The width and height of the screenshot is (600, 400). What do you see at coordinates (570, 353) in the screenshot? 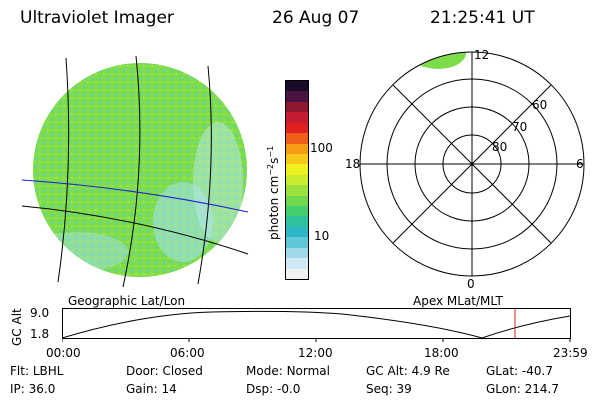
I see `time-tick-2359: 23:59` at bounding box center [570, 353].